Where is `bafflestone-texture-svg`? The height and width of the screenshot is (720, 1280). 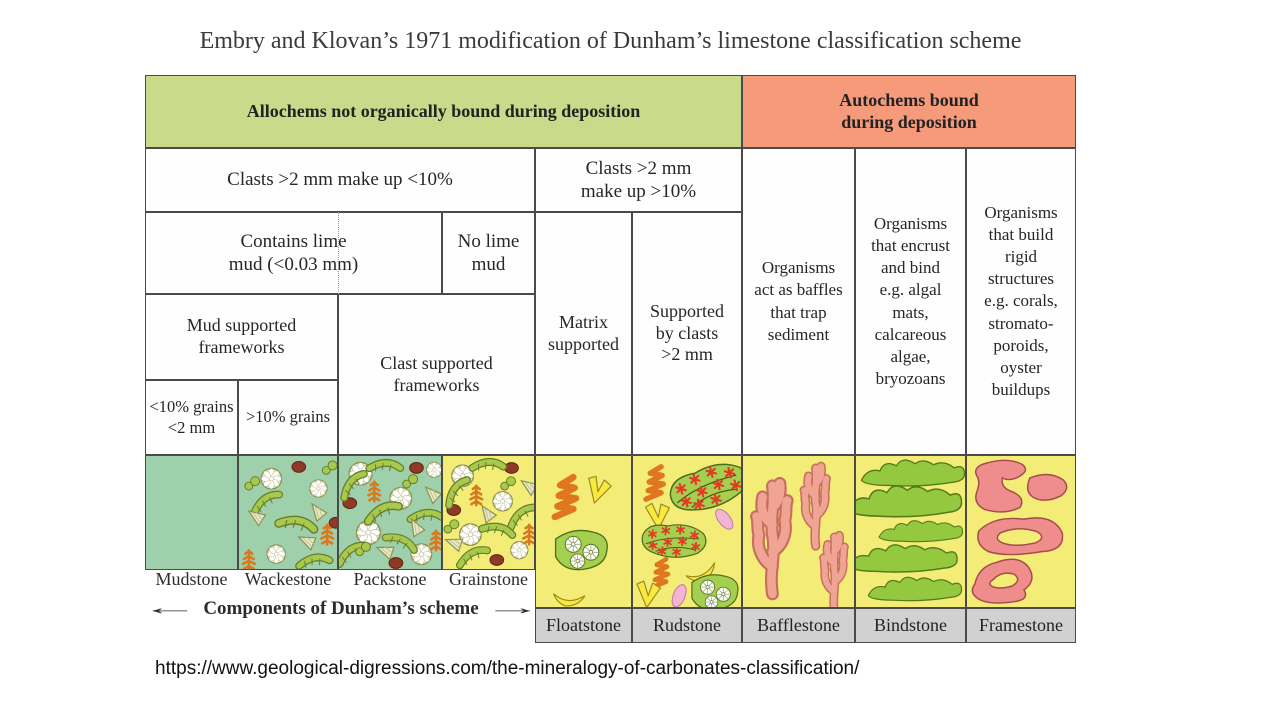
bafflestone-texture-svg is located at coordinates (798, 531).